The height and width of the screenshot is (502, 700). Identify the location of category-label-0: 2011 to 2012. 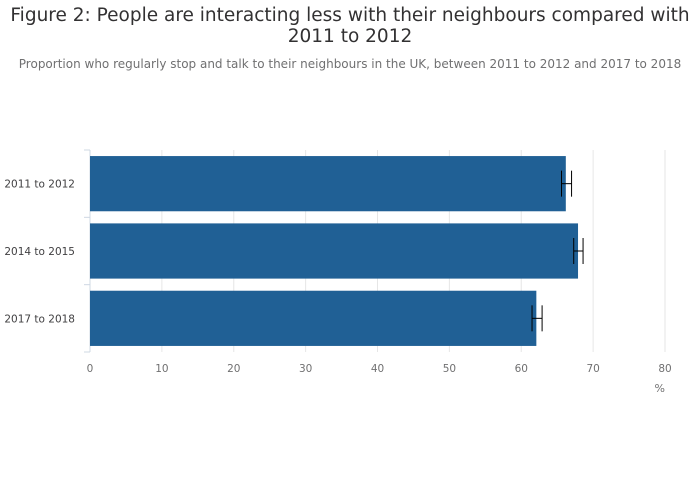
(39, 185).